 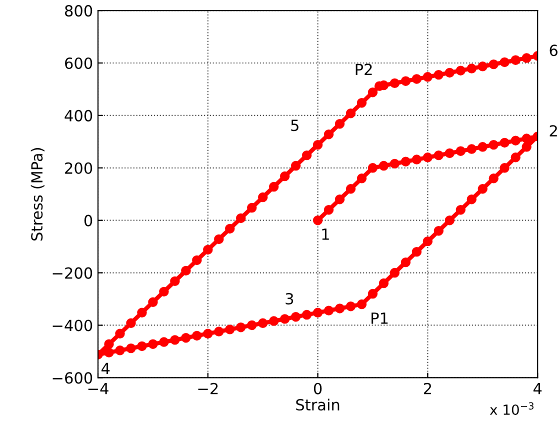 I want to click on x-tick-label: −4, so click(x=98, y=388).